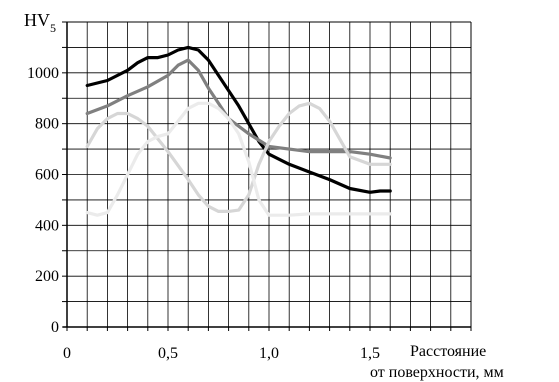 The width and height of the screenshot is (559, 382). What do you see at coordinates (43, 73) in the screenshot?
I see `y-tick-label: 1000` at bounding box center [43, 73].